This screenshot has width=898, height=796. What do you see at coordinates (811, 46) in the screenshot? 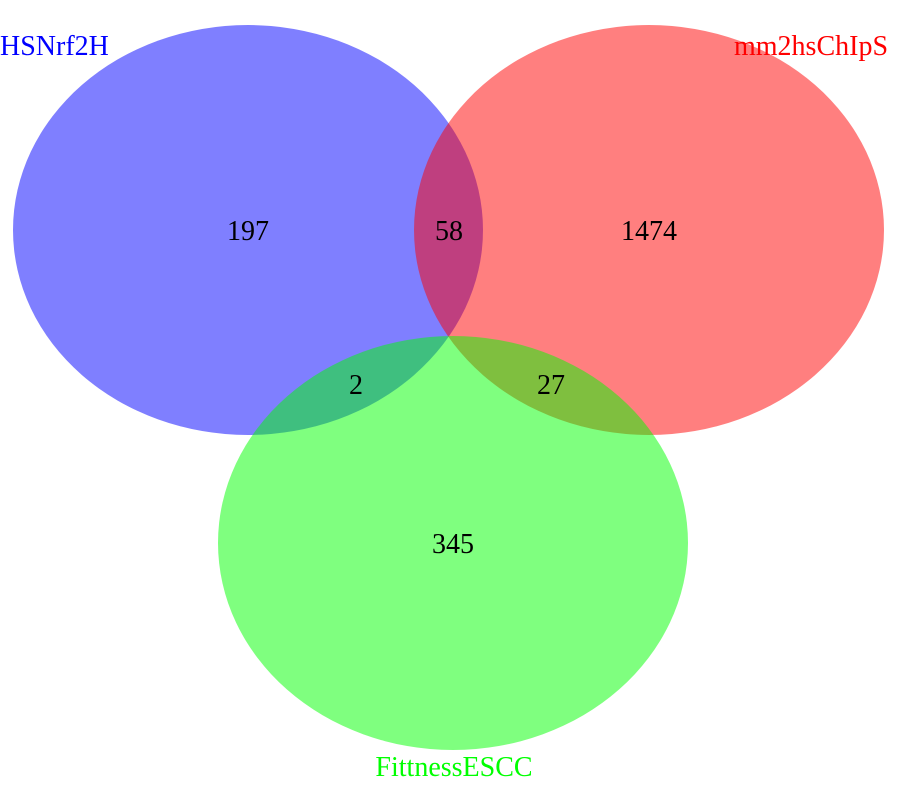
I see `set-label-mm2hschips: mm2hsChIpS` at bounding box center [811, 46].